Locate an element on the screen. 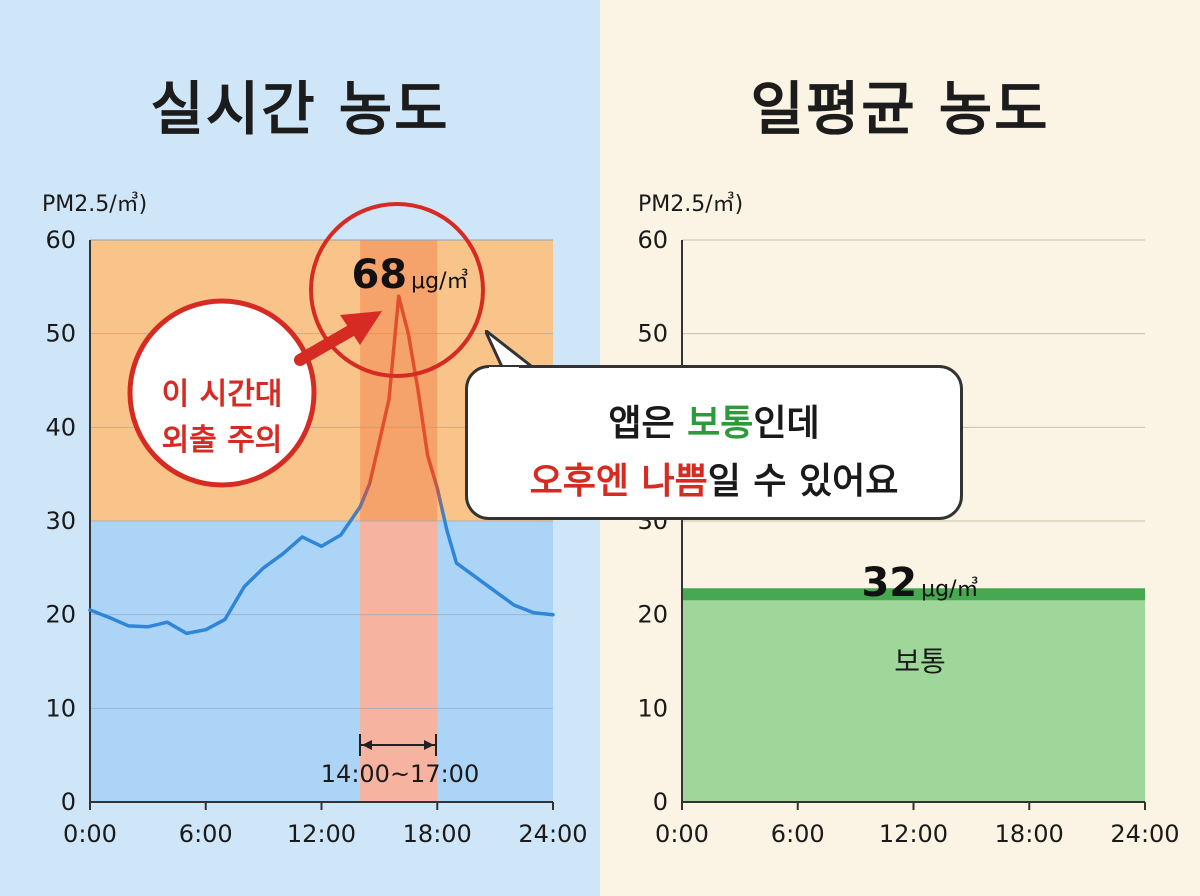 The image size is (1200, 896). bubble-normal-word: 보통 is located at coordinates (720, 423).